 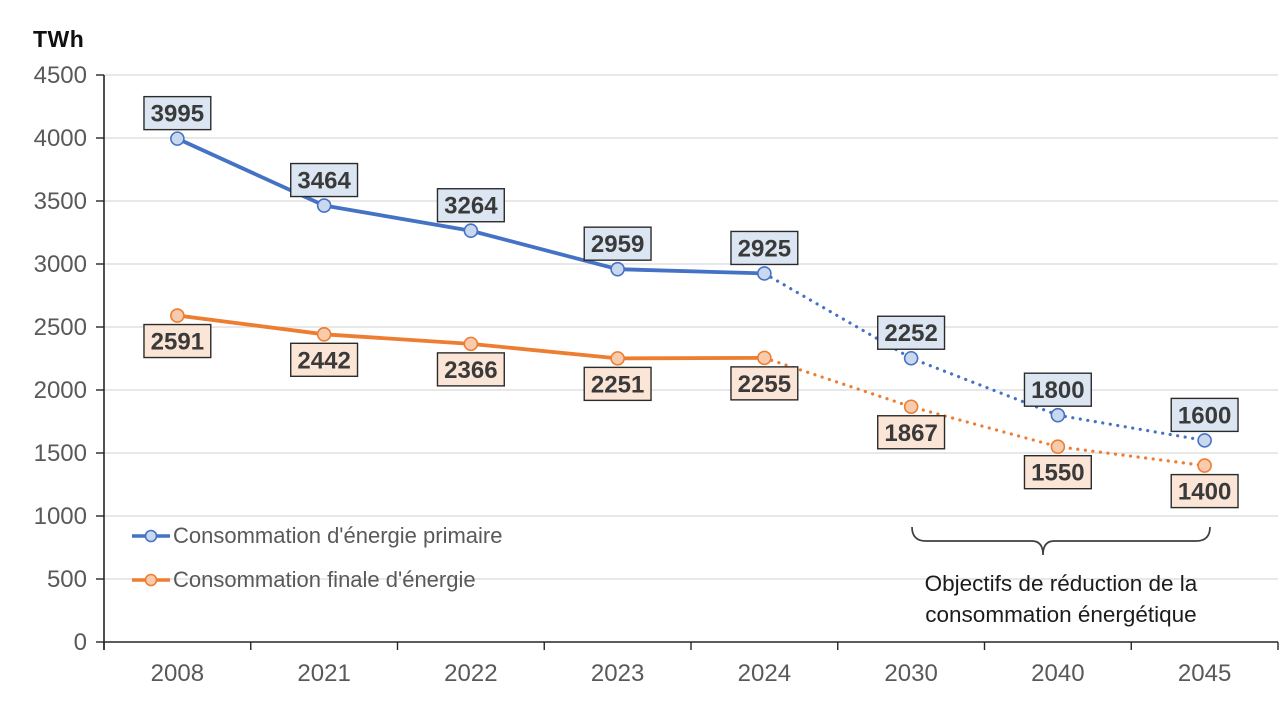 I want to click on legend-label-final-energy: Consommation finale d'énergie, so click(x=324, y=579).